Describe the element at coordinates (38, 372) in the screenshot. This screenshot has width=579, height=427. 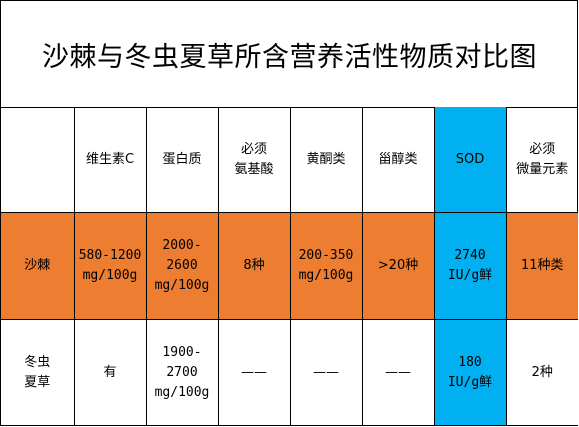
I see `row-label-cordyceps: 冬虫 夏草` at that location.